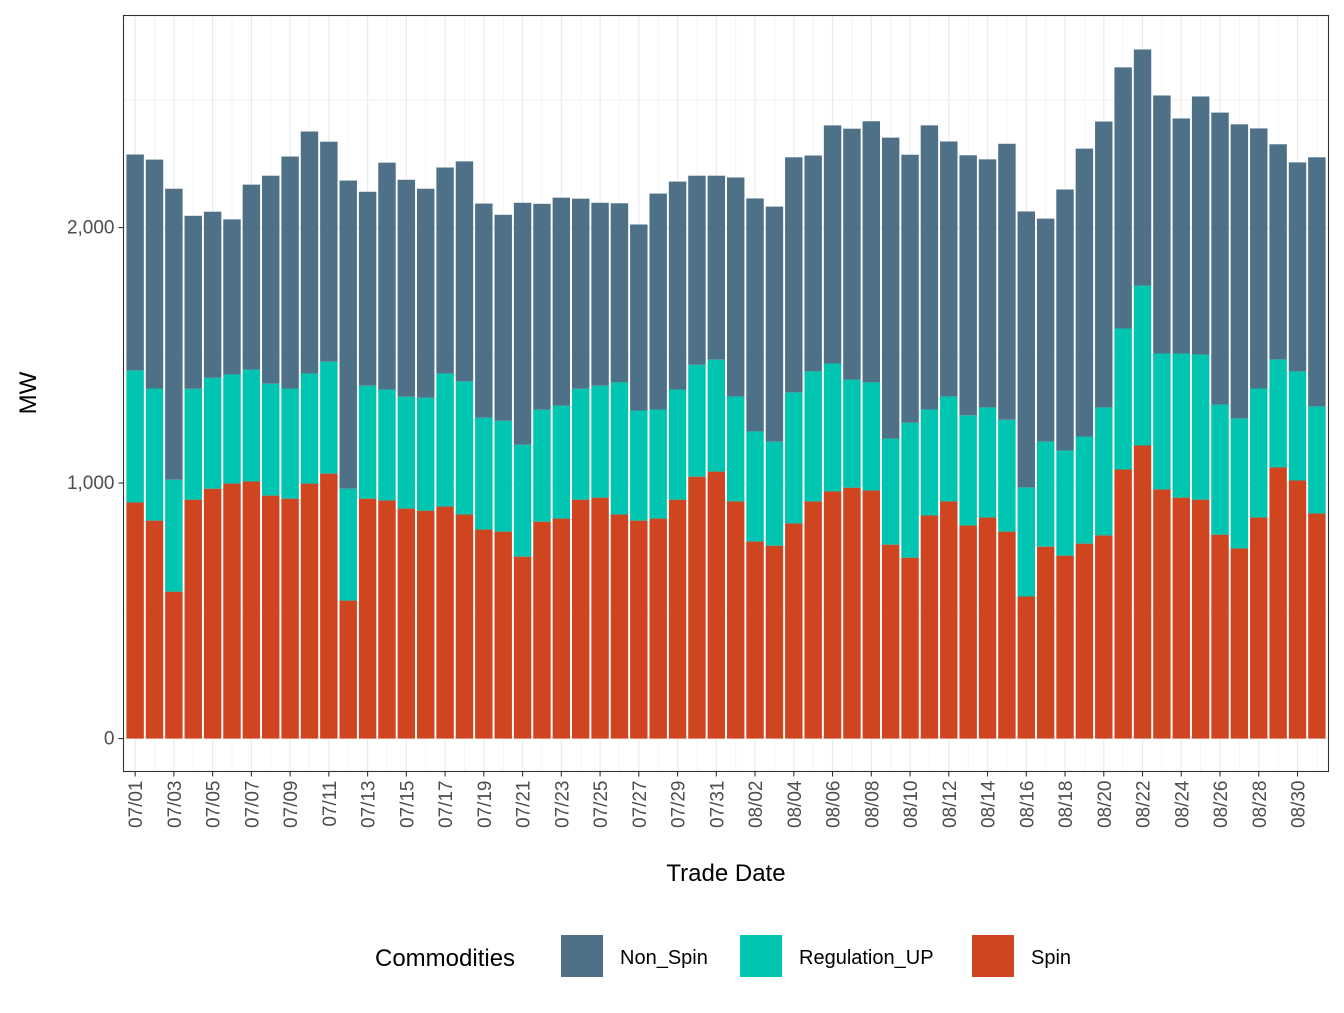  I want to click on x-tick-label: 07/19, so click(485, 805).